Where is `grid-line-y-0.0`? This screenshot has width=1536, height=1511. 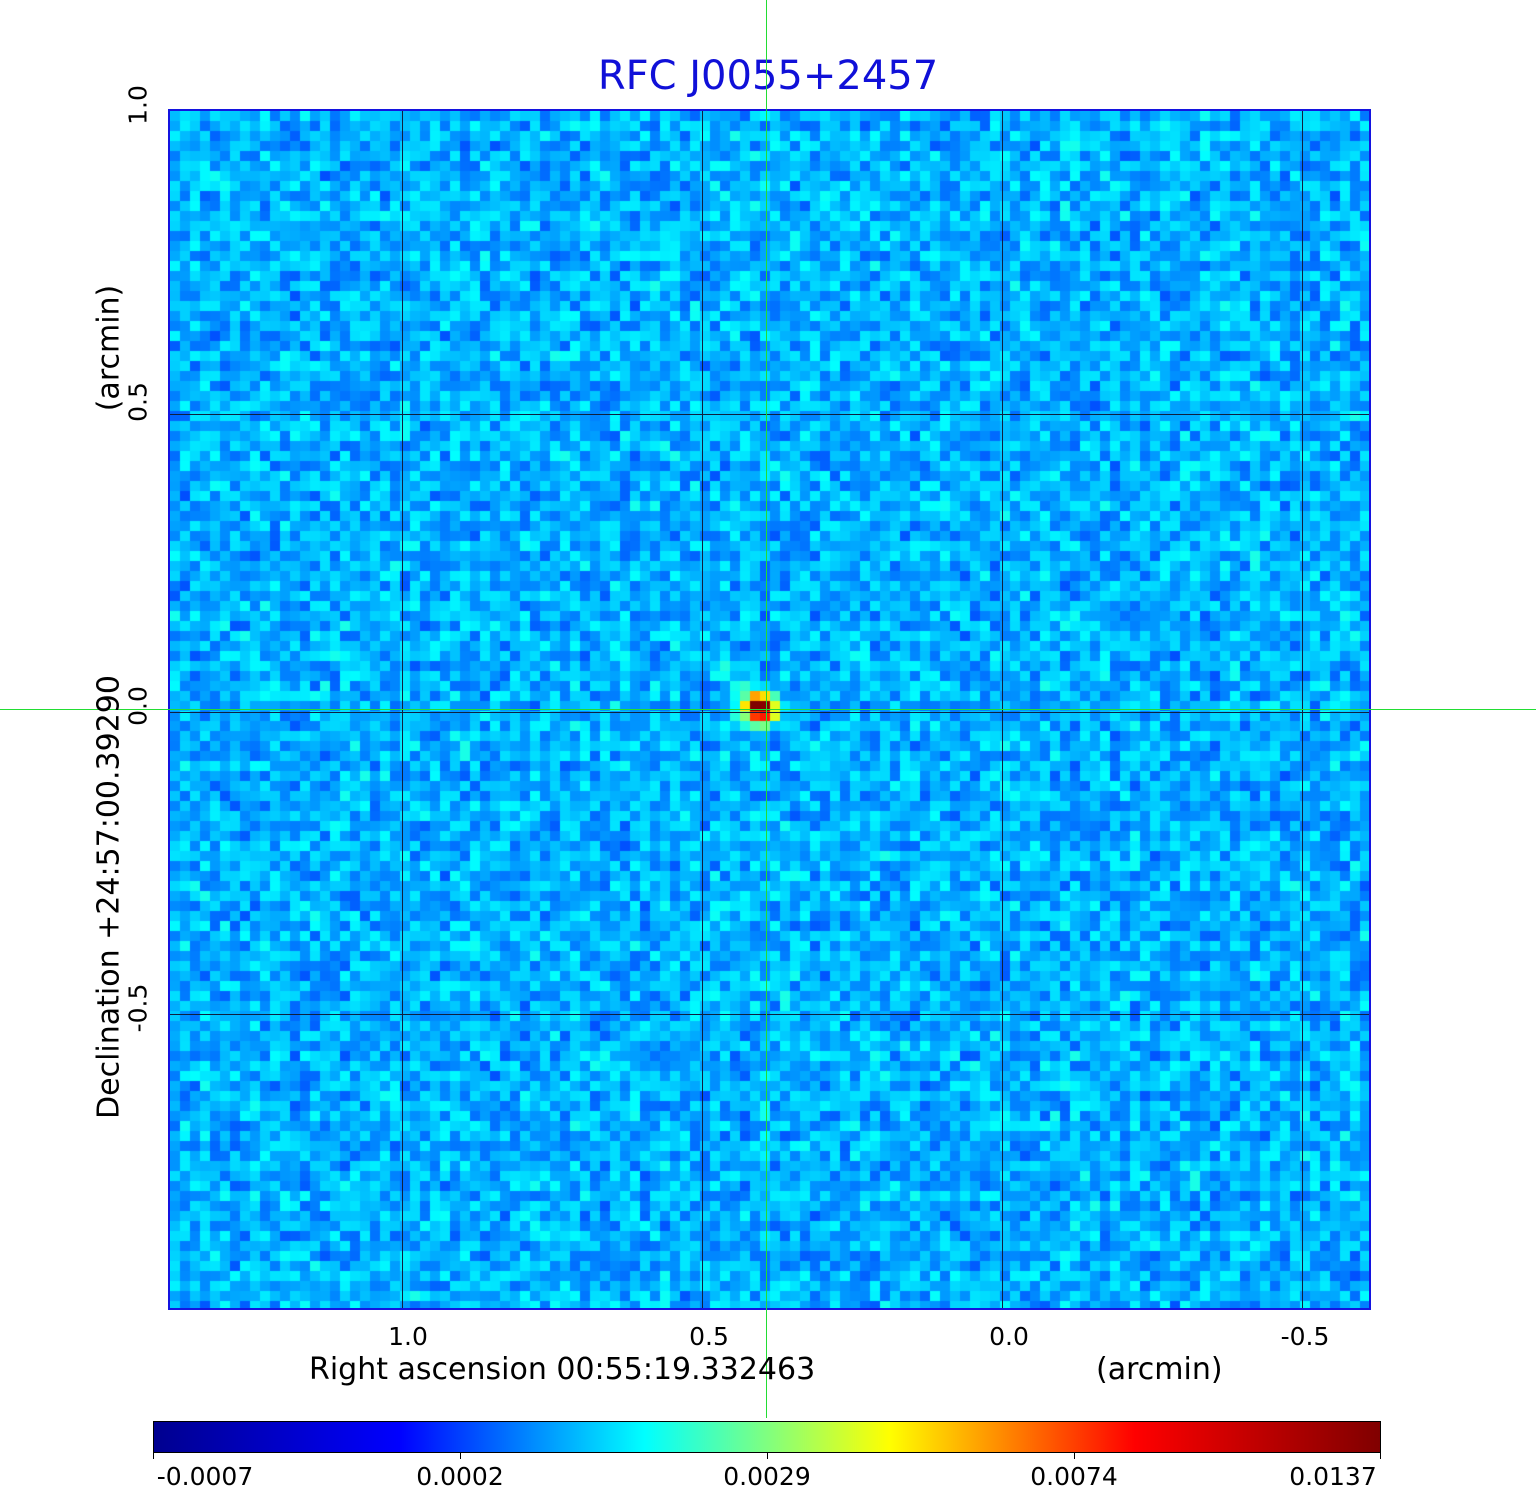 grid-line-y-0.0 is located at coordinates (769, 712).